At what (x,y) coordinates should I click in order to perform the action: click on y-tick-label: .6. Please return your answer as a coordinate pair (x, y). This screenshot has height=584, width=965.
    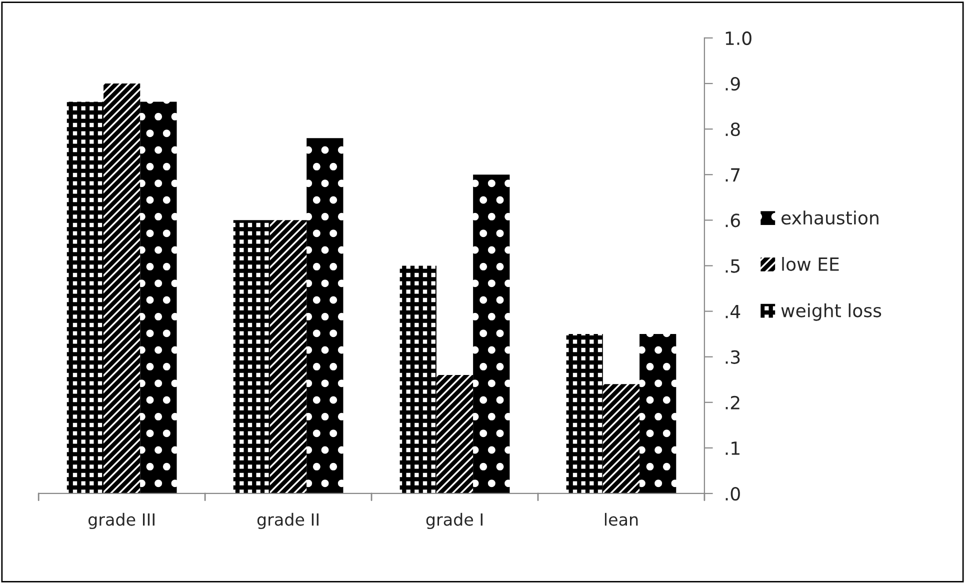
    Looking at the image, I should click on (733, 221).